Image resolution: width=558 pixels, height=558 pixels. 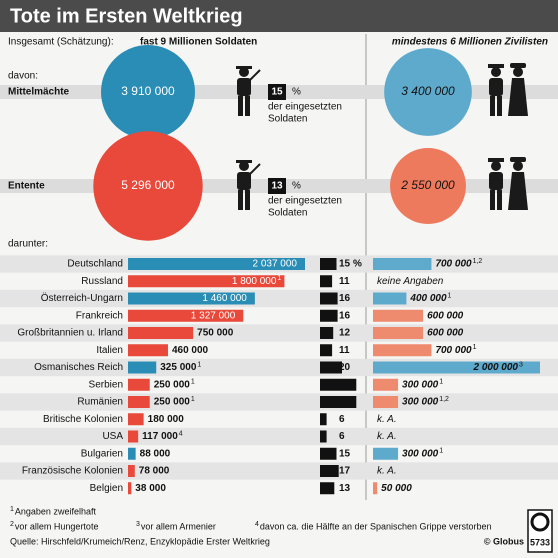 What do you see at coordinates (345, 298) in the screenshot?
I see `share-value: 16` at bounding box center [345, 298].